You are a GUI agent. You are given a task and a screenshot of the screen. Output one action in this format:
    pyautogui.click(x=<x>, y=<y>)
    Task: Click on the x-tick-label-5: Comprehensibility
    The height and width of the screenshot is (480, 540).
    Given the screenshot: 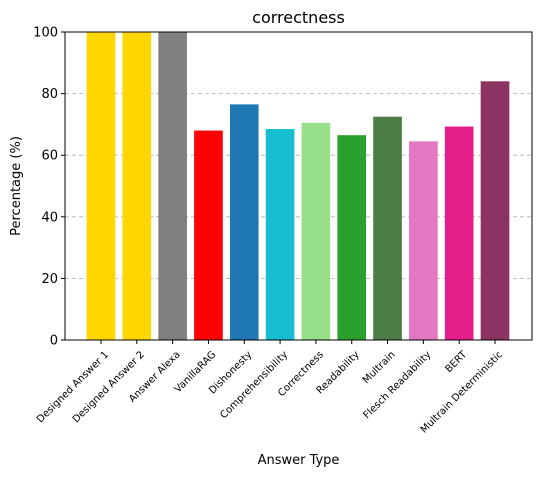 What is the action you would take?
    pyautogui.click(x=254, y=385)
    